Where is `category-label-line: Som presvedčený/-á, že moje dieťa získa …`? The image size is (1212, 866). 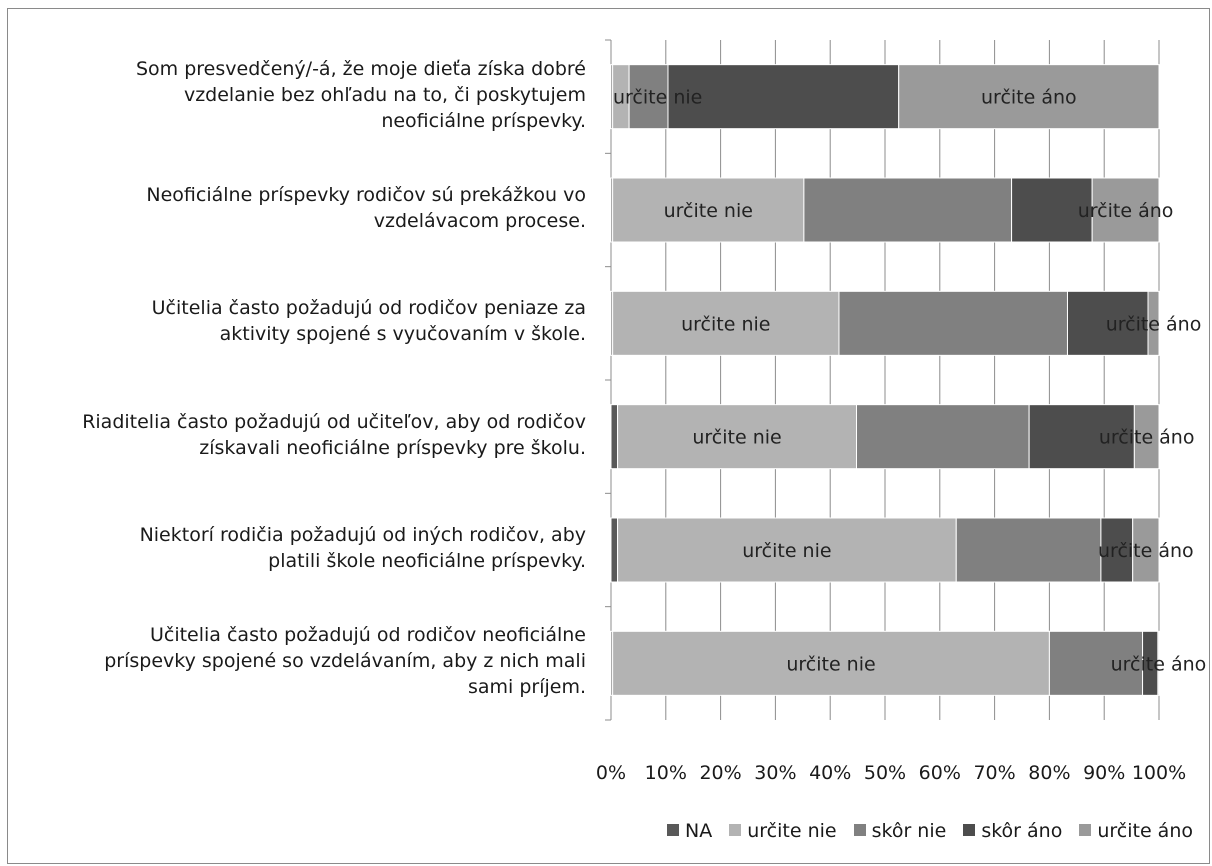 category-label-line: Som presvedčený/-á, že moje dieťa získa … is located at coordinates (360, 68).